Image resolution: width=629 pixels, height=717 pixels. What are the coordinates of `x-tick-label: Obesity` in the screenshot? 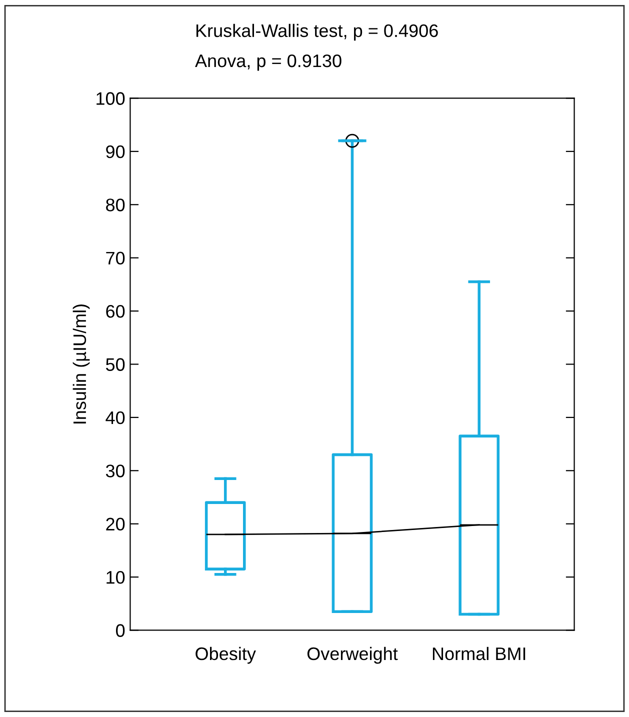 It's located at (226, 655).